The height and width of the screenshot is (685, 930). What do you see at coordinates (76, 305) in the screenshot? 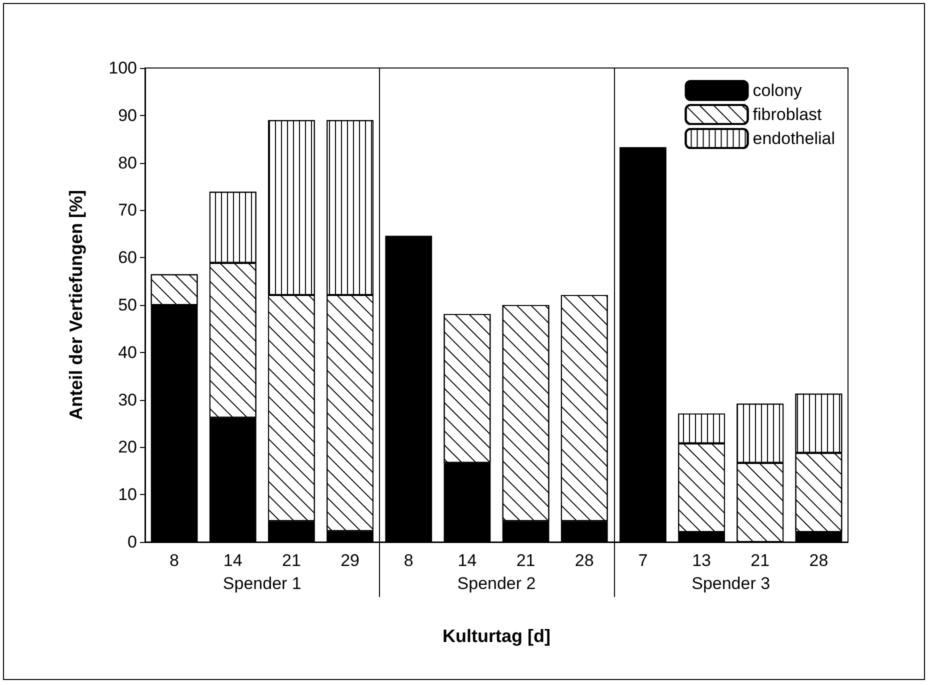
I see `y-axis-title: Anteil der Vertiefungen [%]` at bounding box center [76, 305].